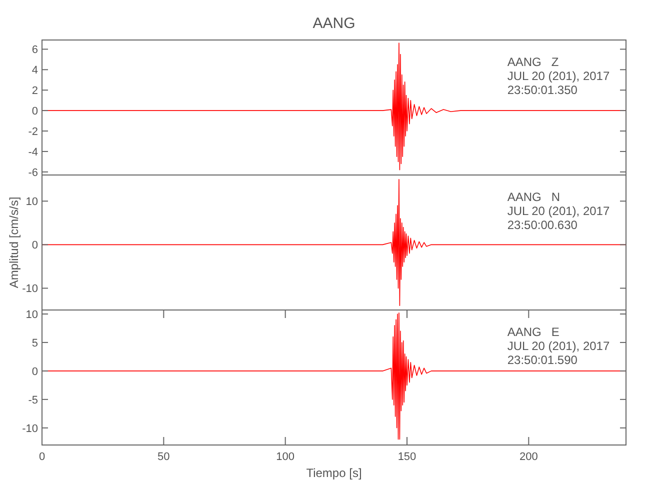  Describe the element at coordinates (164, 457) in the screenshot. I see `x-tick-label: 50` at that location.